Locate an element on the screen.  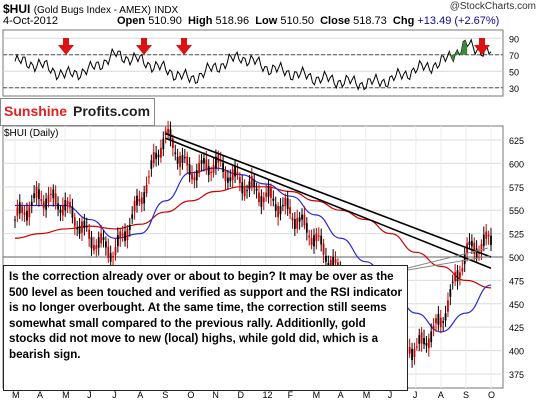
x-tick-label: M is located at coordinates (66, 395).